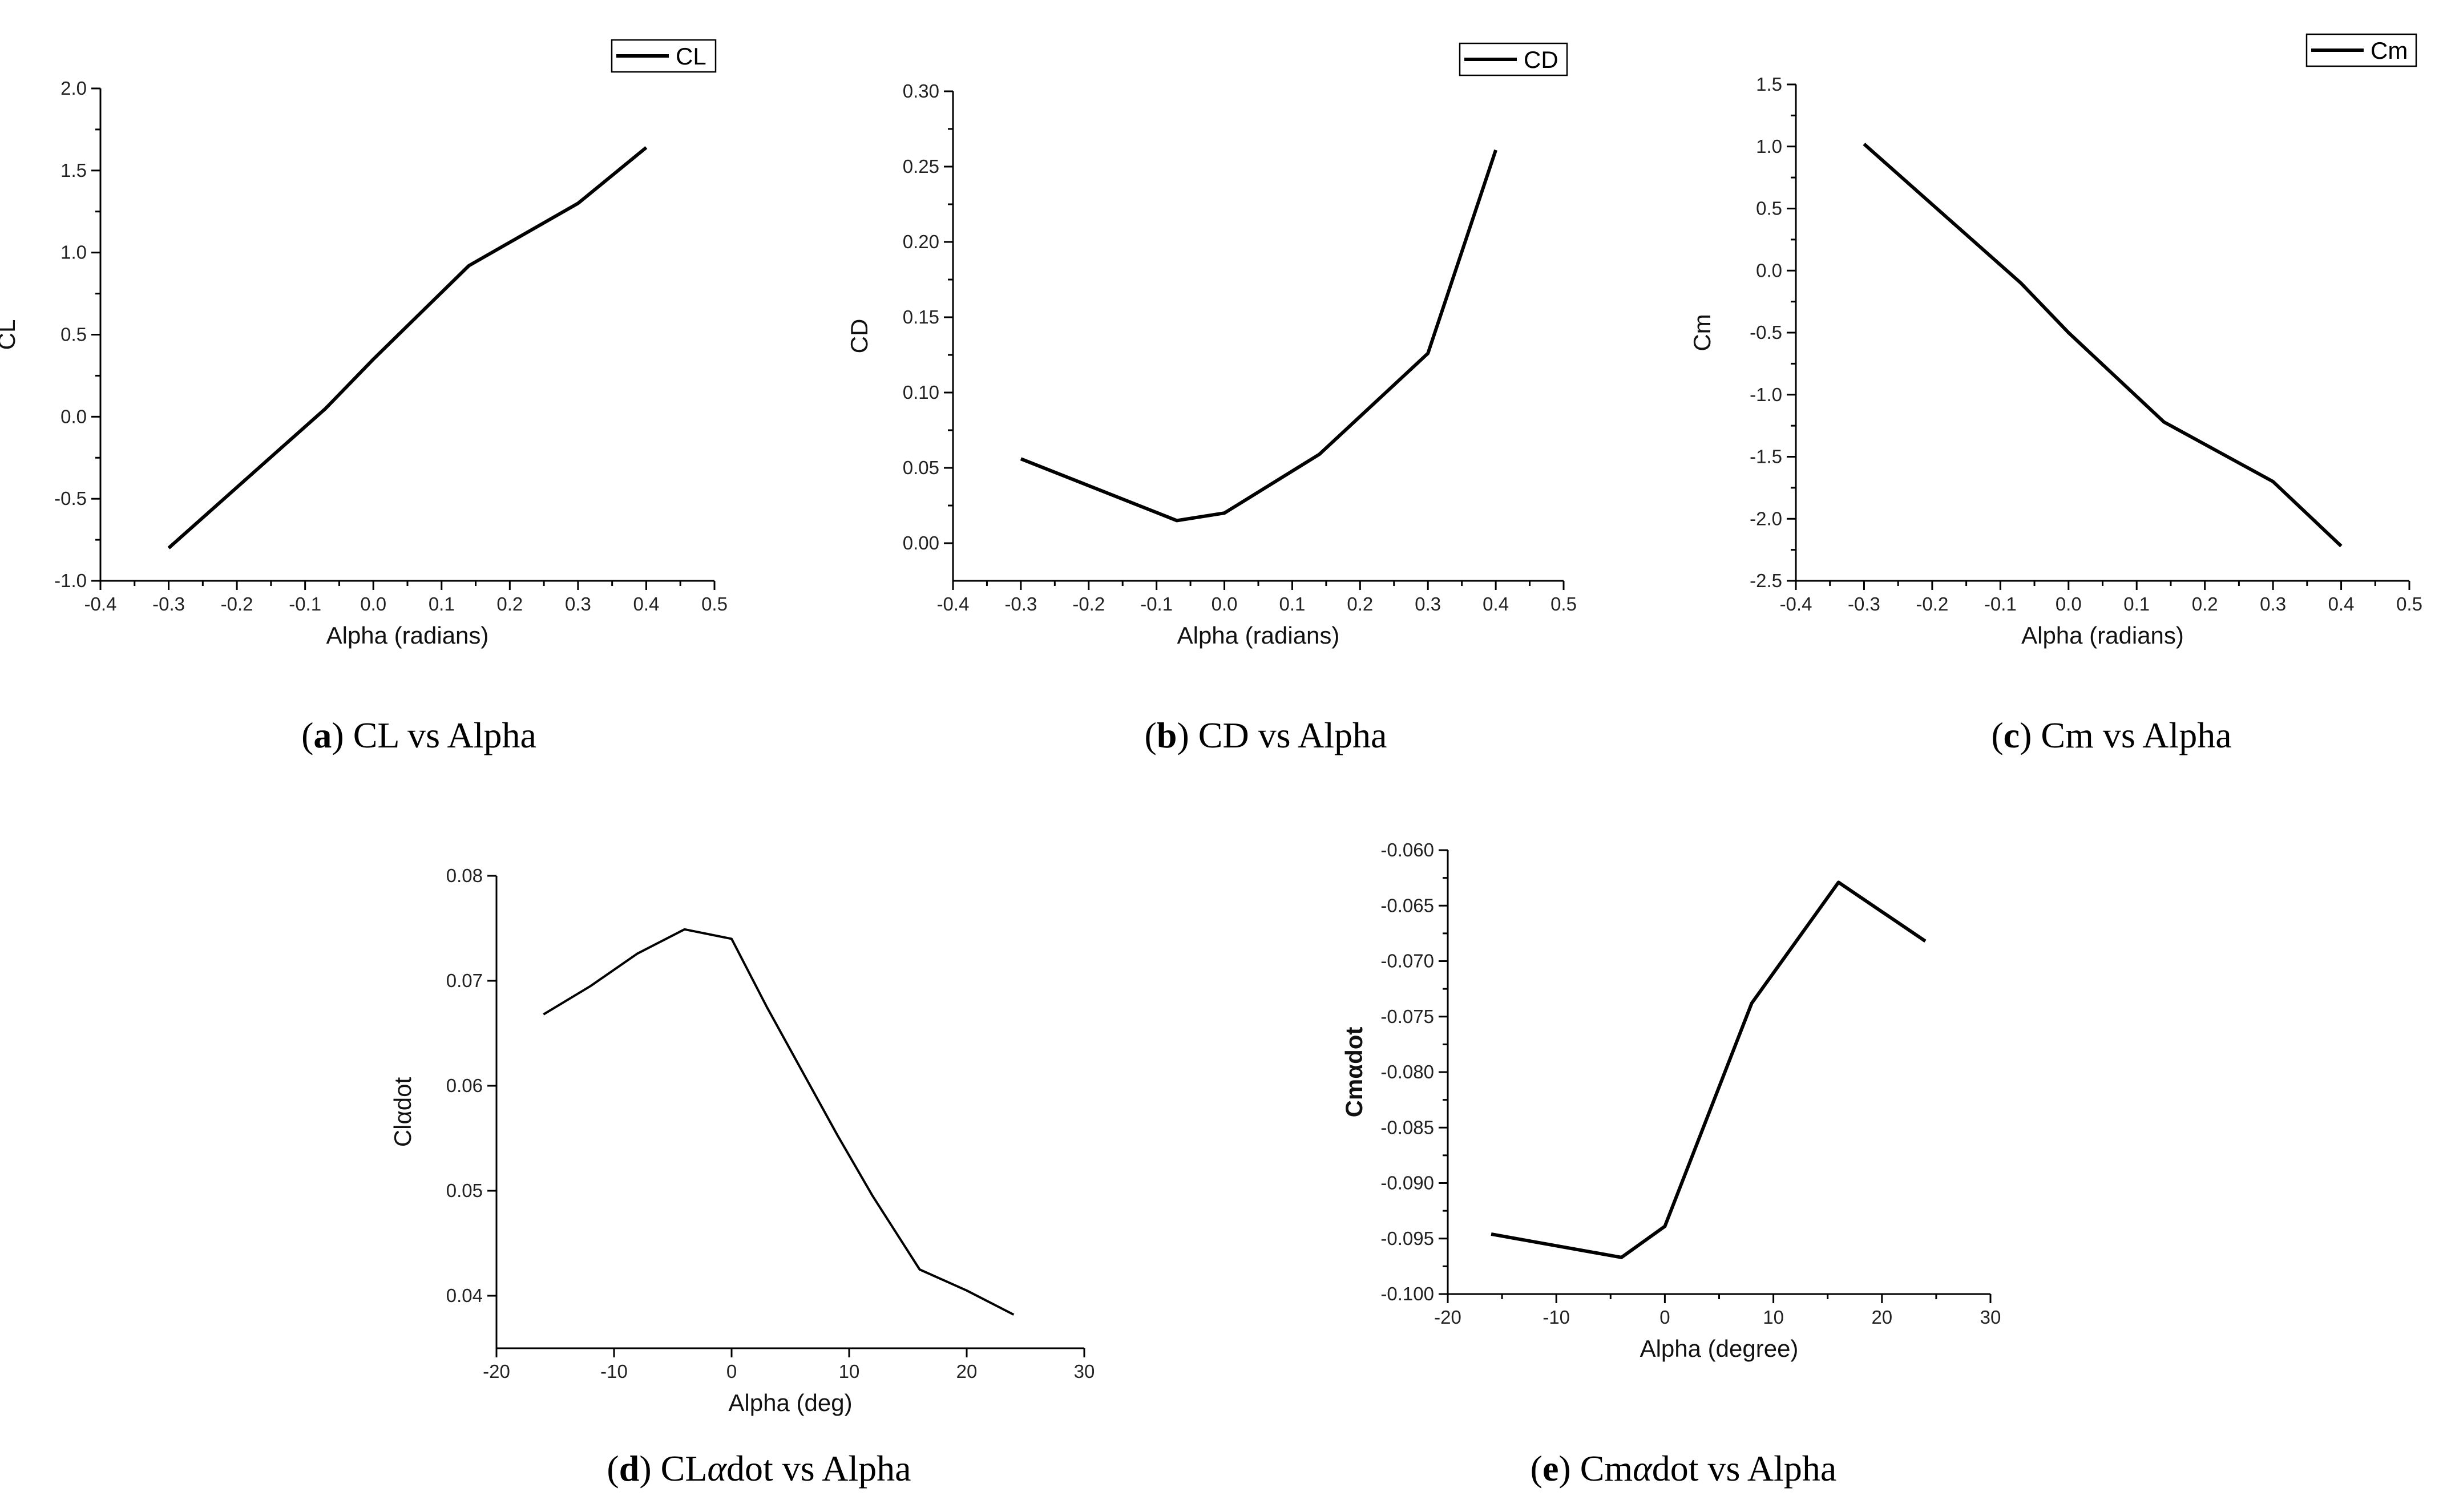  I want to click on y-tick-label: -0.095, so click(1407, 1238).